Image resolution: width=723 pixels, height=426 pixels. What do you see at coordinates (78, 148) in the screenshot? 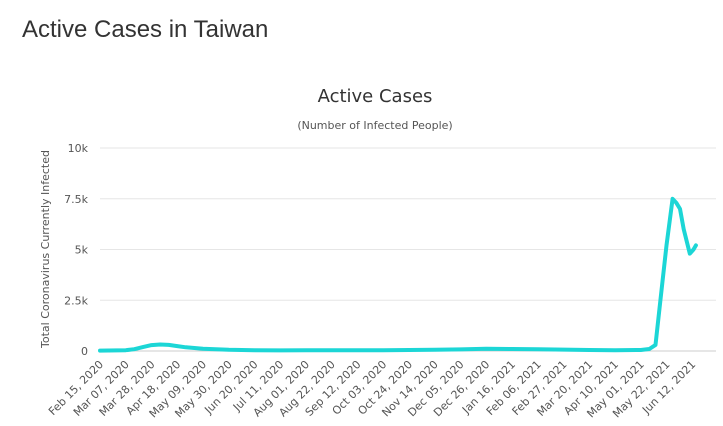
I see `y-tick-label: 10k` at bounding box center [78, 148].